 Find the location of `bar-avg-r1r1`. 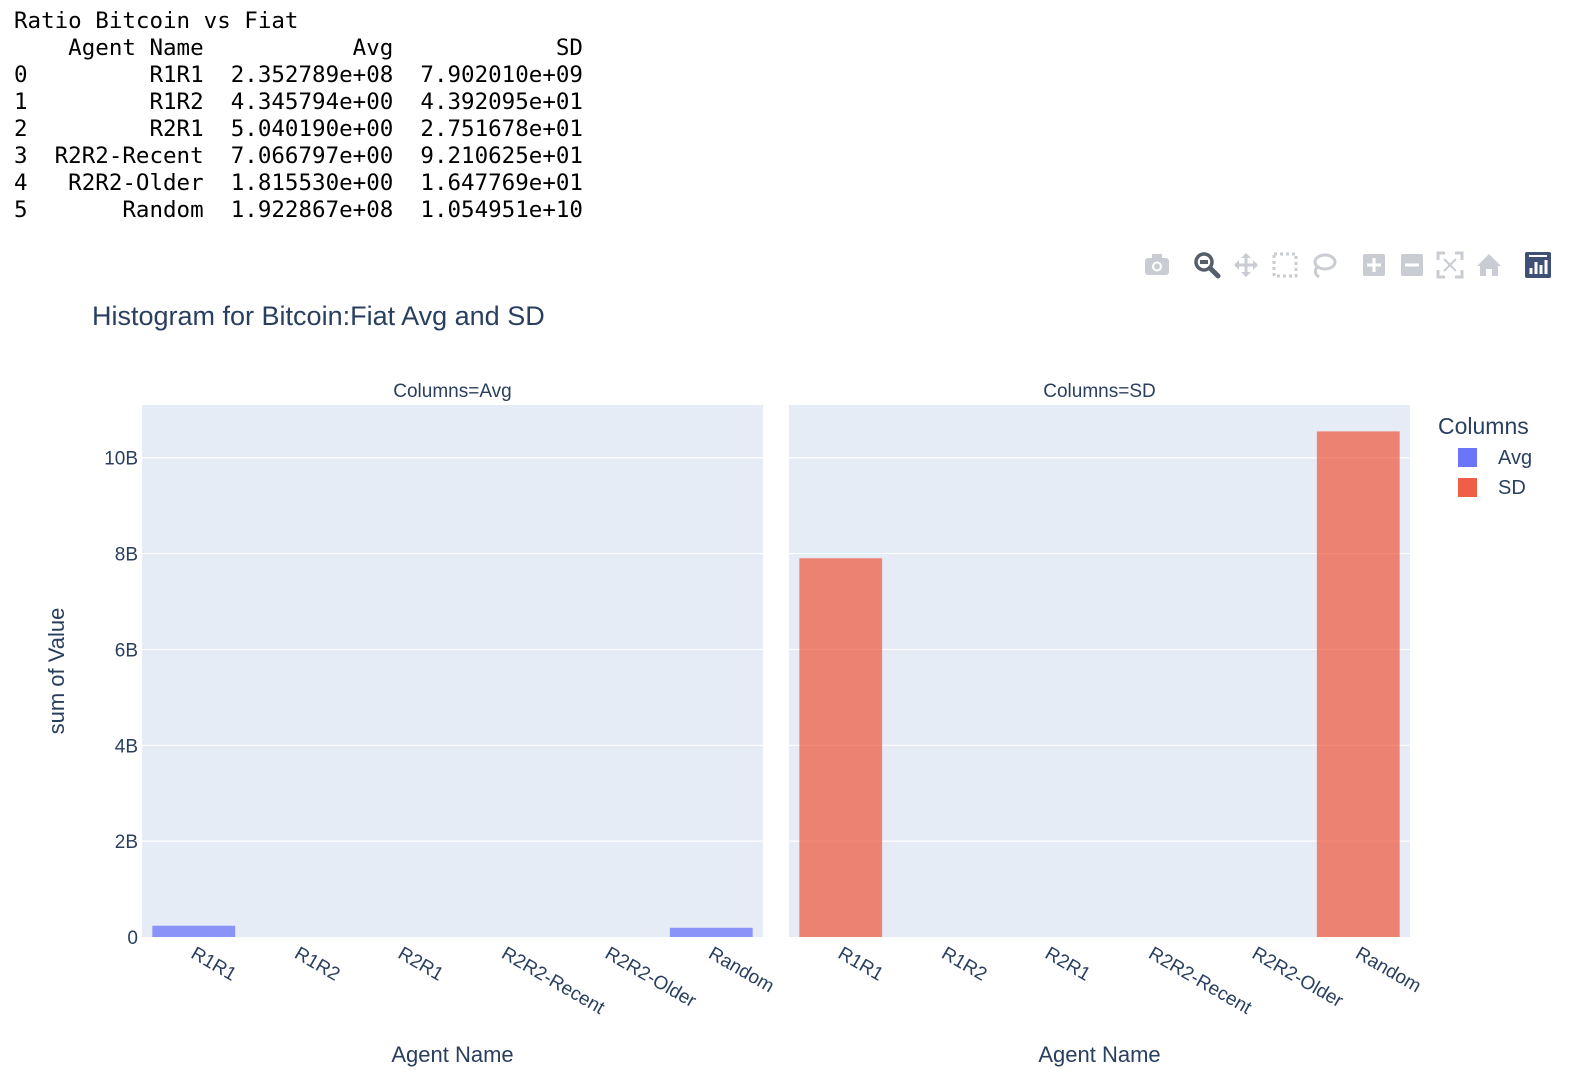

bar-avg-r1r1 is located at coordinates (194, 931).